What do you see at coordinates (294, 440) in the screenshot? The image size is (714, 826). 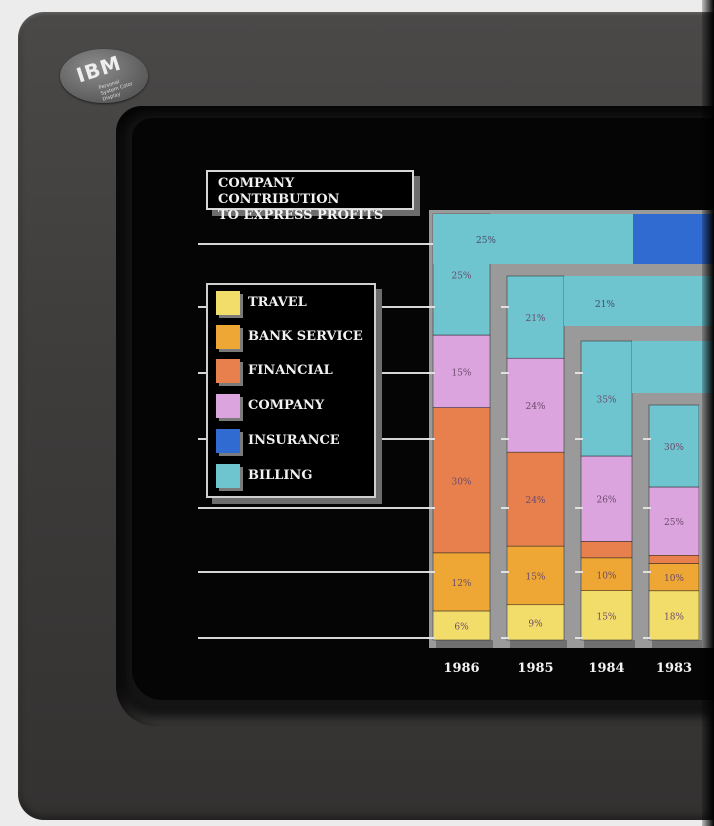 I see `legend-label-insurance: INSURANCE` at bounding box center [294, 440].